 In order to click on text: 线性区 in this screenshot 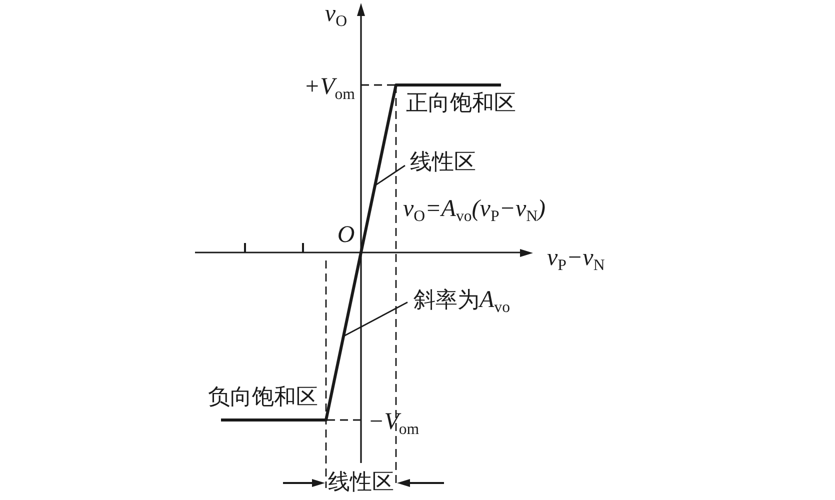, I will do `click(361, 482)`.